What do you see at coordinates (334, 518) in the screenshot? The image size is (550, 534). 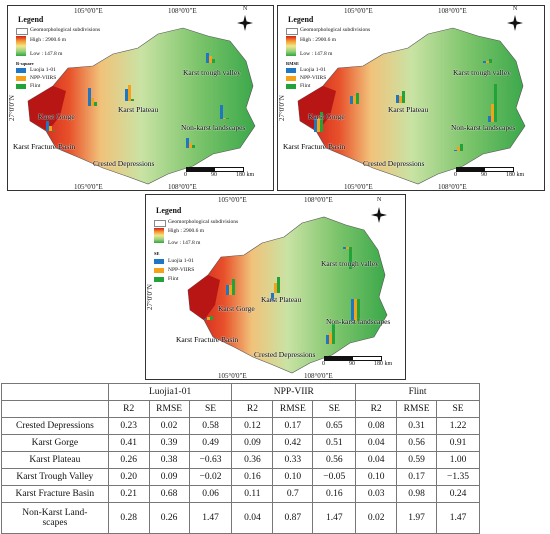 I see `table-cell: 1.47` at bounding box center [334, 518].